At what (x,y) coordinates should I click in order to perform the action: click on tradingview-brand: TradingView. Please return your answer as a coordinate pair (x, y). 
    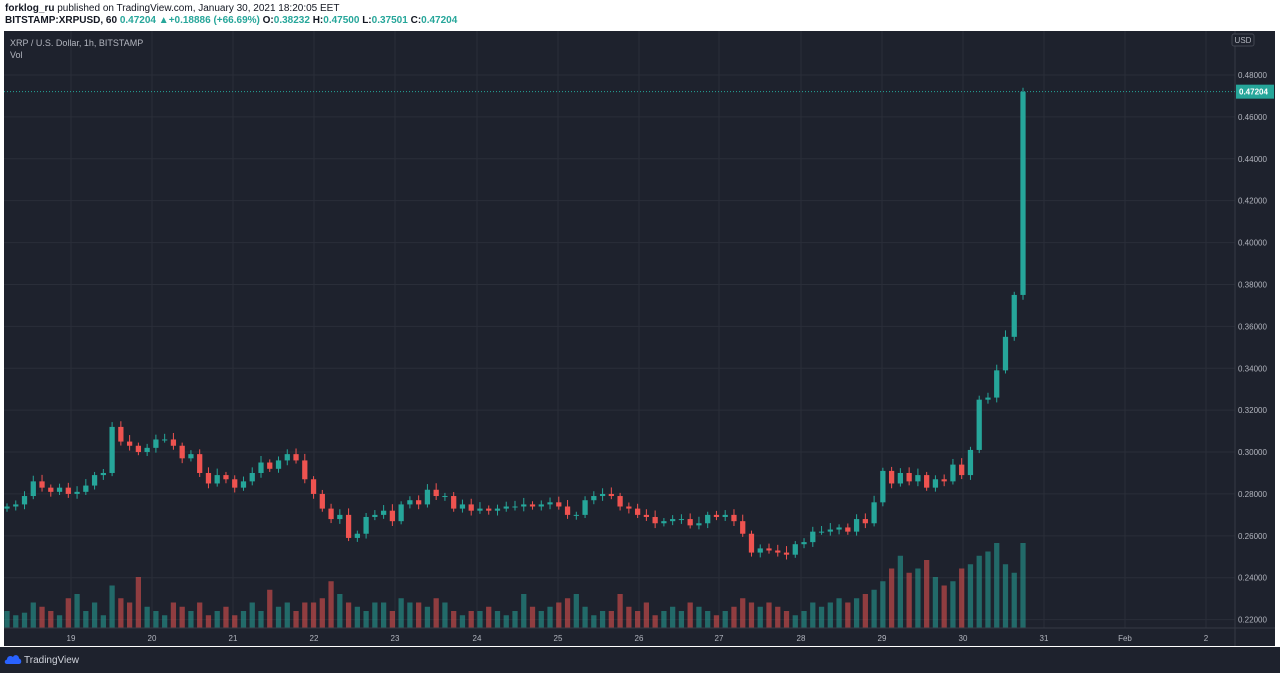
    Looking at the image, I should click on (52, 660).